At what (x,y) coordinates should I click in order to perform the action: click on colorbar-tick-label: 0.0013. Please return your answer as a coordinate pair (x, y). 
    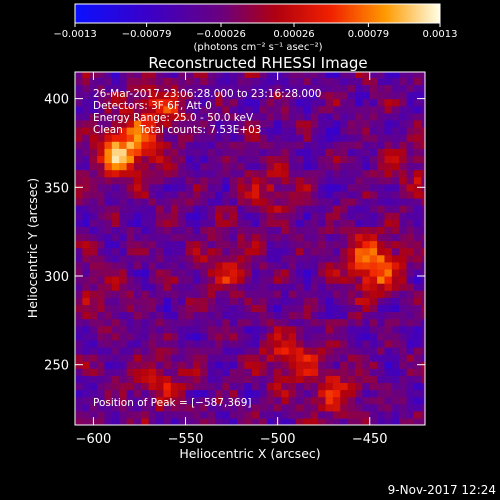
    Looking at the image, I should click on (440, 34).